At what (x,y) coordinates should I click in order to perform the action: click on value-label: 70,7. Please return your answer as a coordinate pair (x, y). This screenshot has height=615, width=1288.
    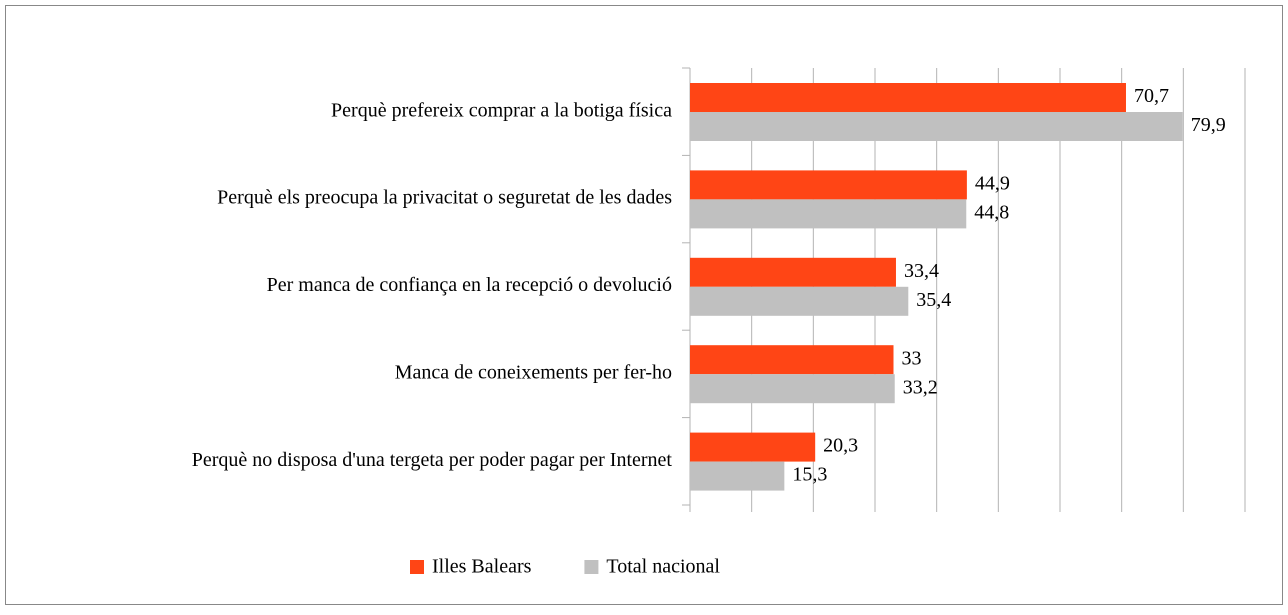
    Looking at the image, I should click on (1151, 96).